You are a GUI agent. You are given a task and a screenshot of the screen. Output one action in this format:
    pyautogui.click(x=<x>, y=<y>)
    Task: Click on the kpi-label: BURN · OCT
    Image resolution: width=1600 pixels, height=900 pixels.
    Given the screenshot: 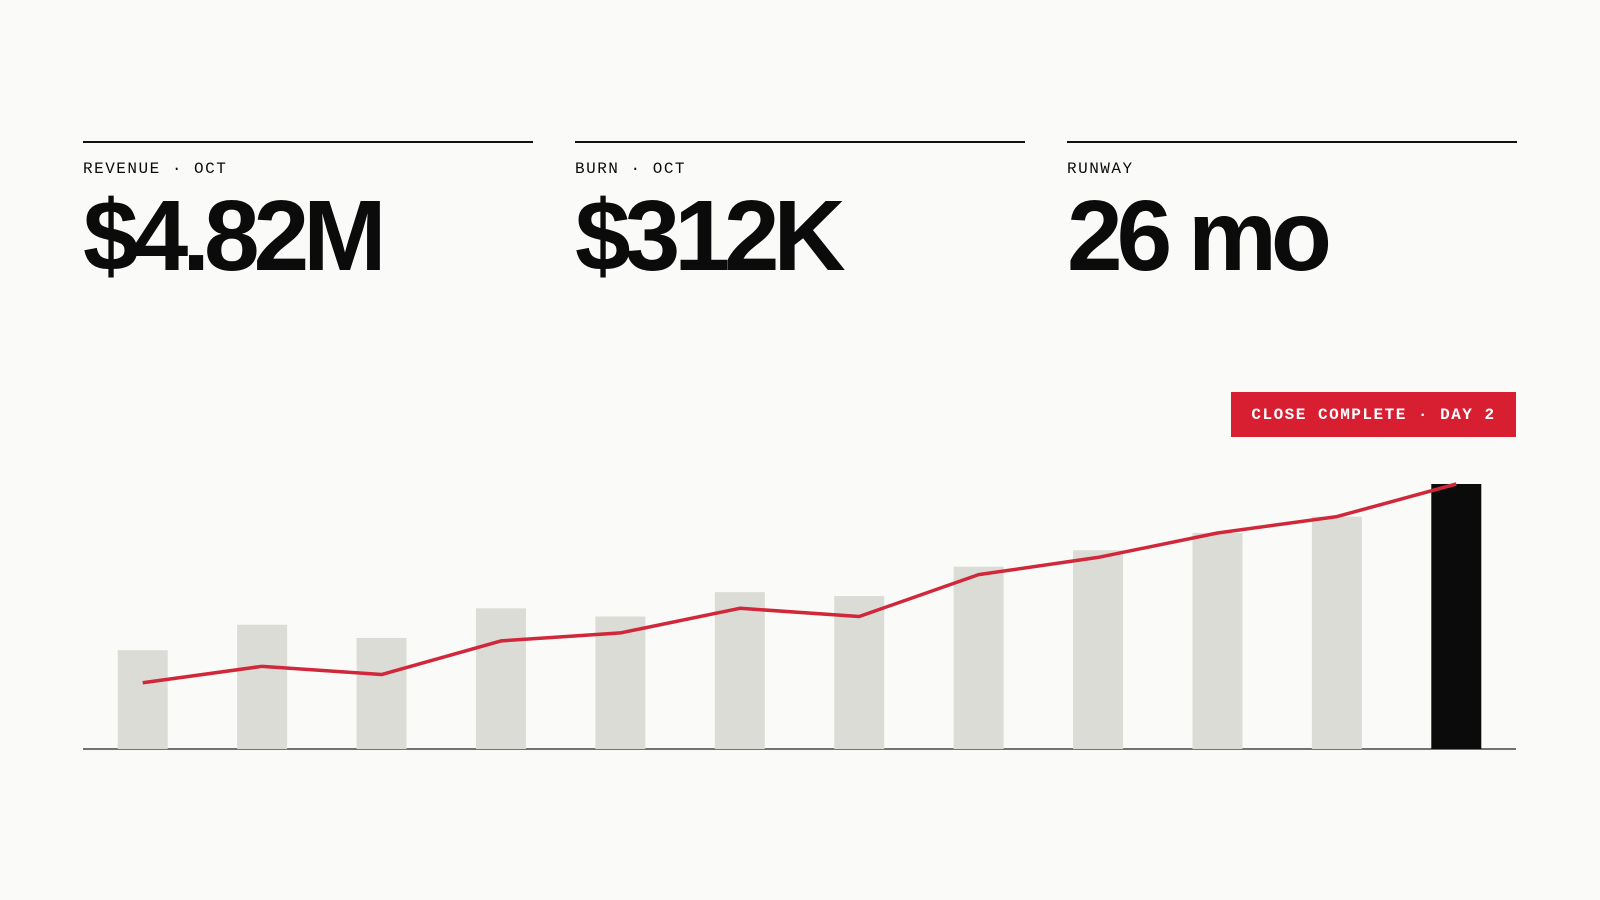 What is the action you would take?
    pyautogui.click(x=631, y=169)
    